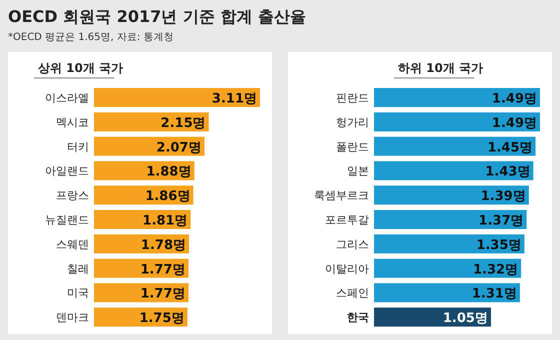 Image resolution: width=560 pixels, height=340 pixels. Describe the element at coordinates (80, 68) in the screenshot. I see `chart-subtitle: 상위 10개 국가` at that location.